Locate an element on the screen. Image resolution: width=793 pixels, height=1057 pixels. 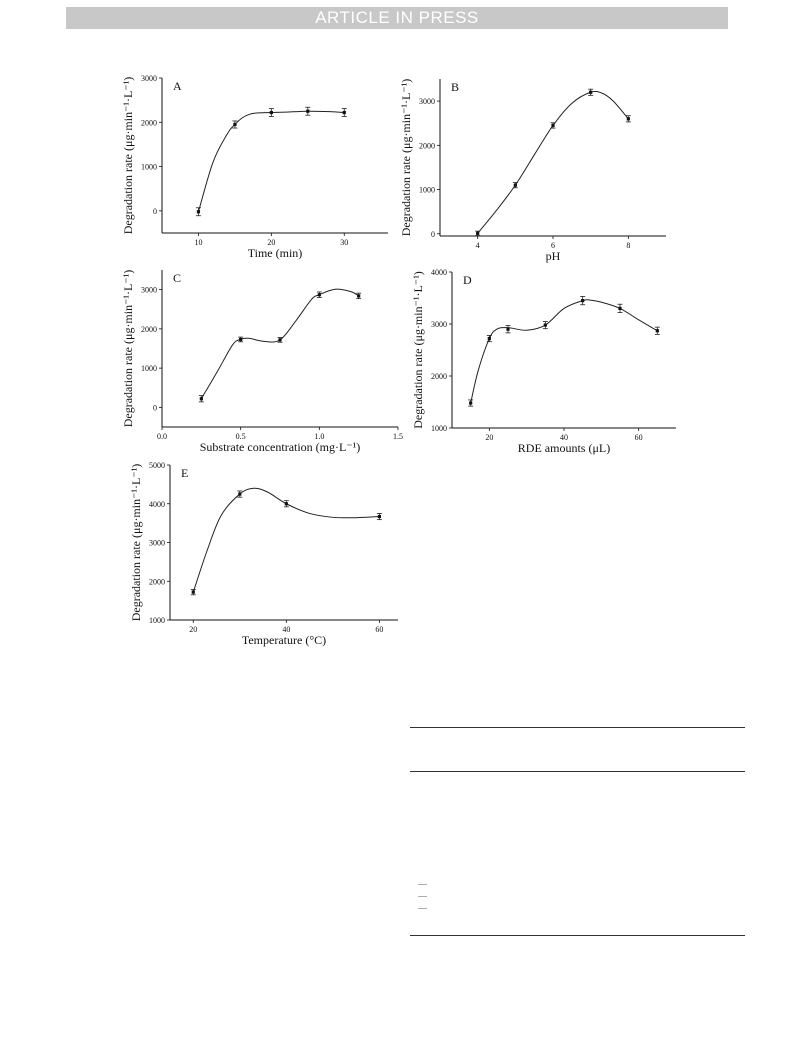
x-tick-label: 10 is located at coordinates (198, 242).